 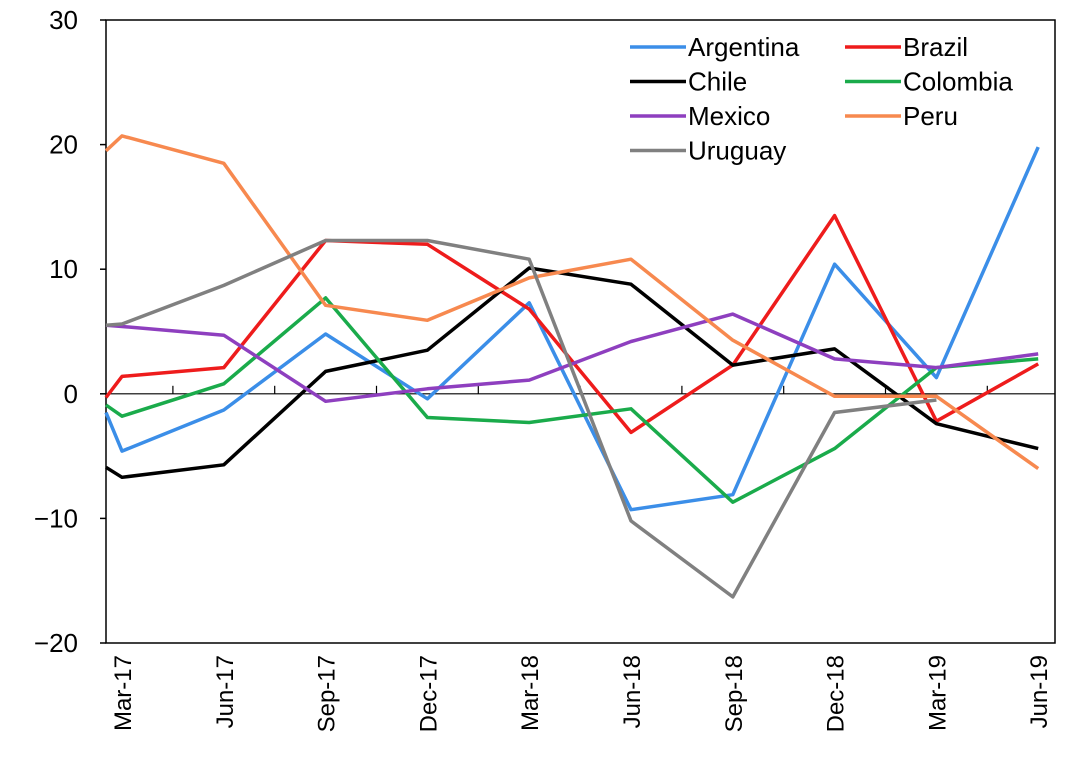 What do you see at coordinates (717, 82) in the screenshot?
I see `legend-label: Chile` at bounding box center [717, 82].